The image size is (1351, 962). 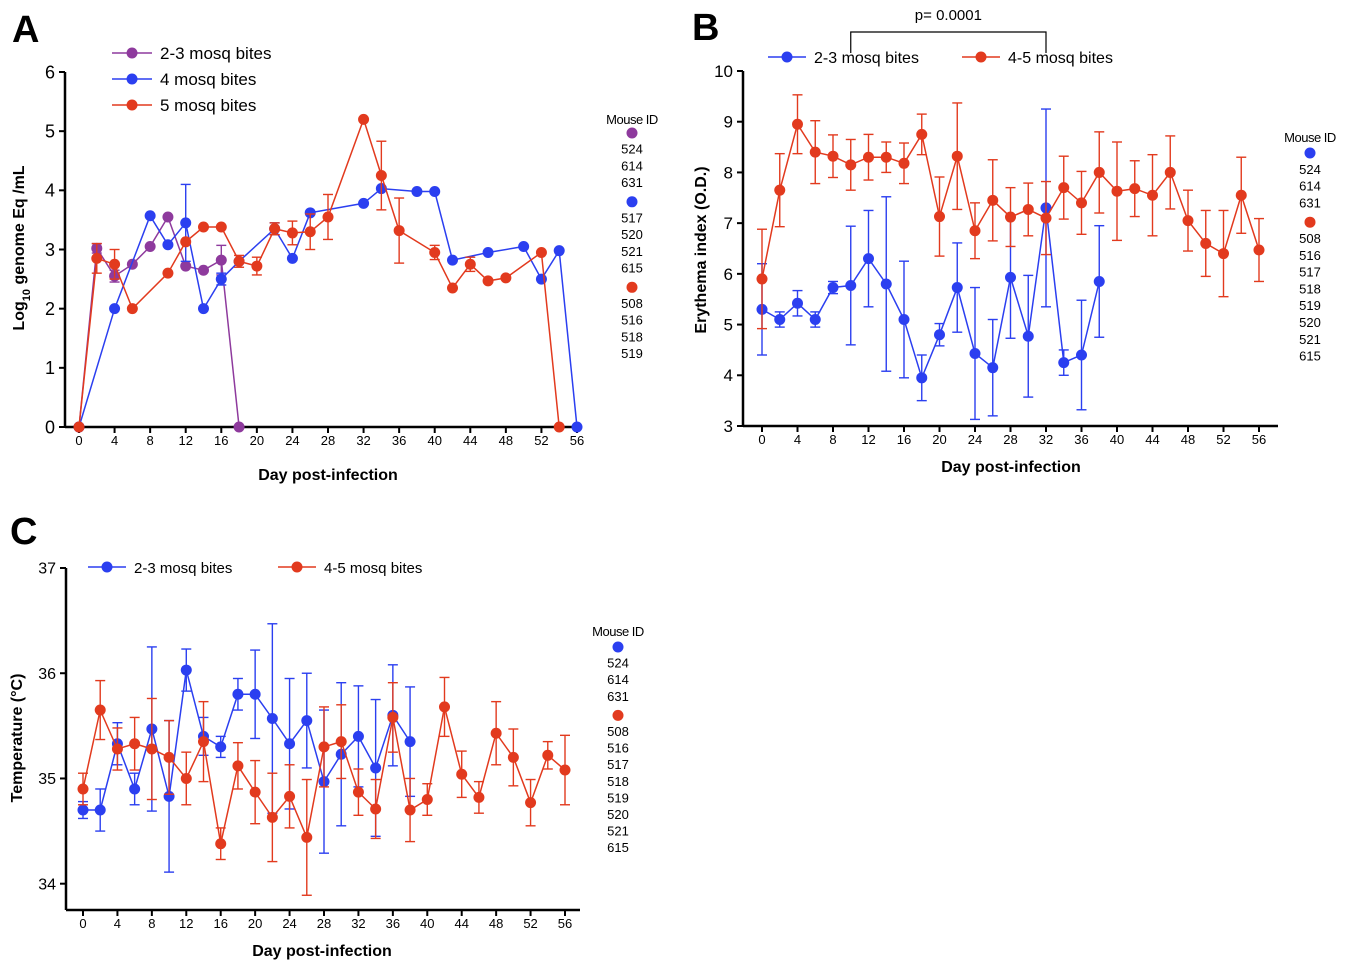 What do you see at coordinates (50, 191) in the screenshot?
I see `y-tick-label: 4` at bounding box center [50, 191].